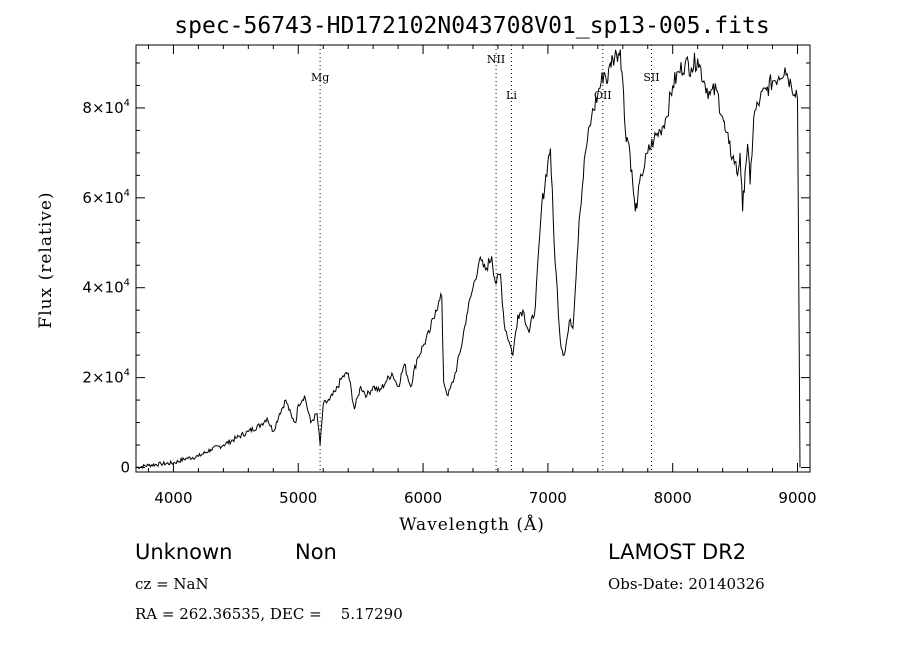 The width and height of the screenshot is (900, 650). I want to click on class-label: Unknown, so click(184, 552).